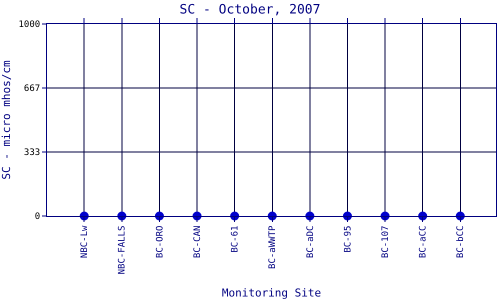 This screenshot has height=300, width=500. What do you see at coordinates (250, 10) in the screenshot?
I see `chart-title: SC - October, 2007` at bounding box center [250, 10].